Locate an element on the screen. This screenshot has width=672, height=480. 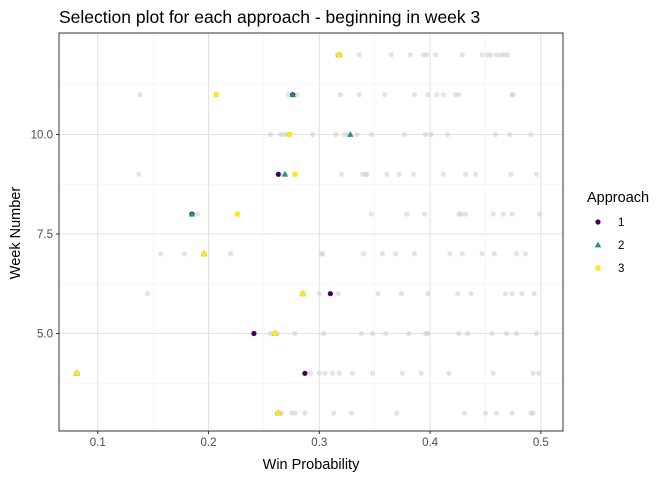
x-tick-label: 0.3 is located at coordinates (319, 443).